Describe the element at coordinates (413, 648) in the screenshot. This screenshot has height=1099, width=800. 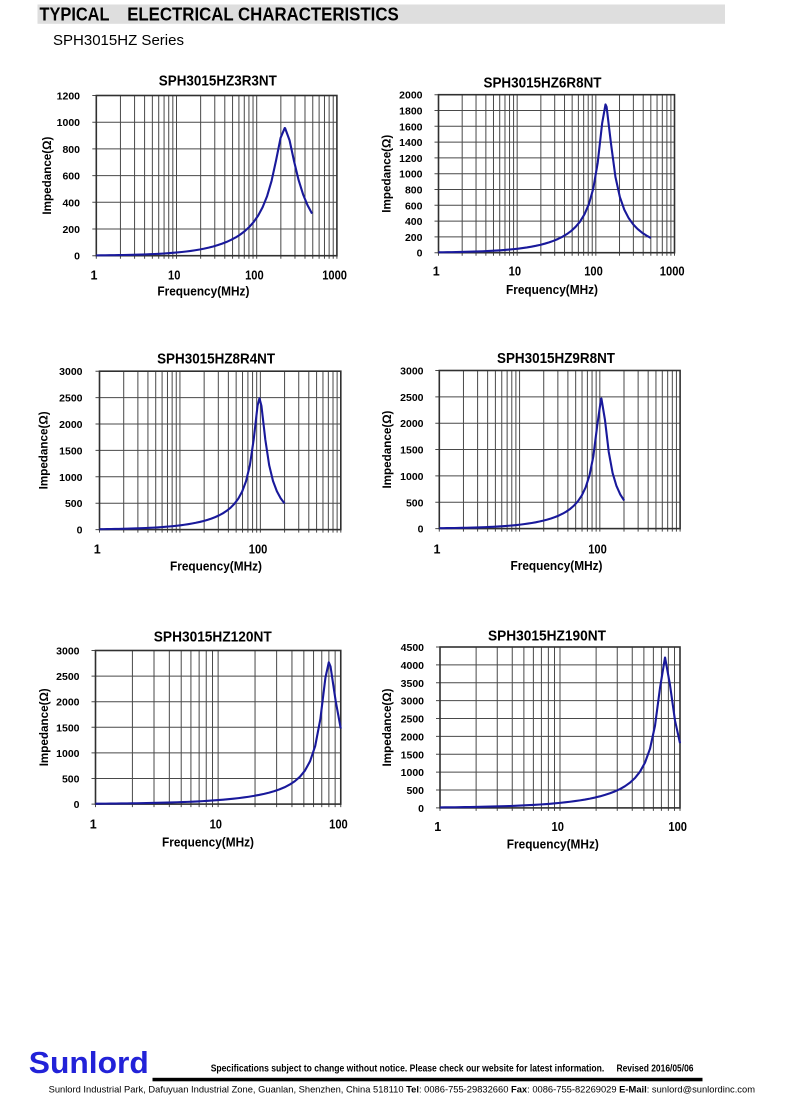
I see `svg-text: 4500` at that location.